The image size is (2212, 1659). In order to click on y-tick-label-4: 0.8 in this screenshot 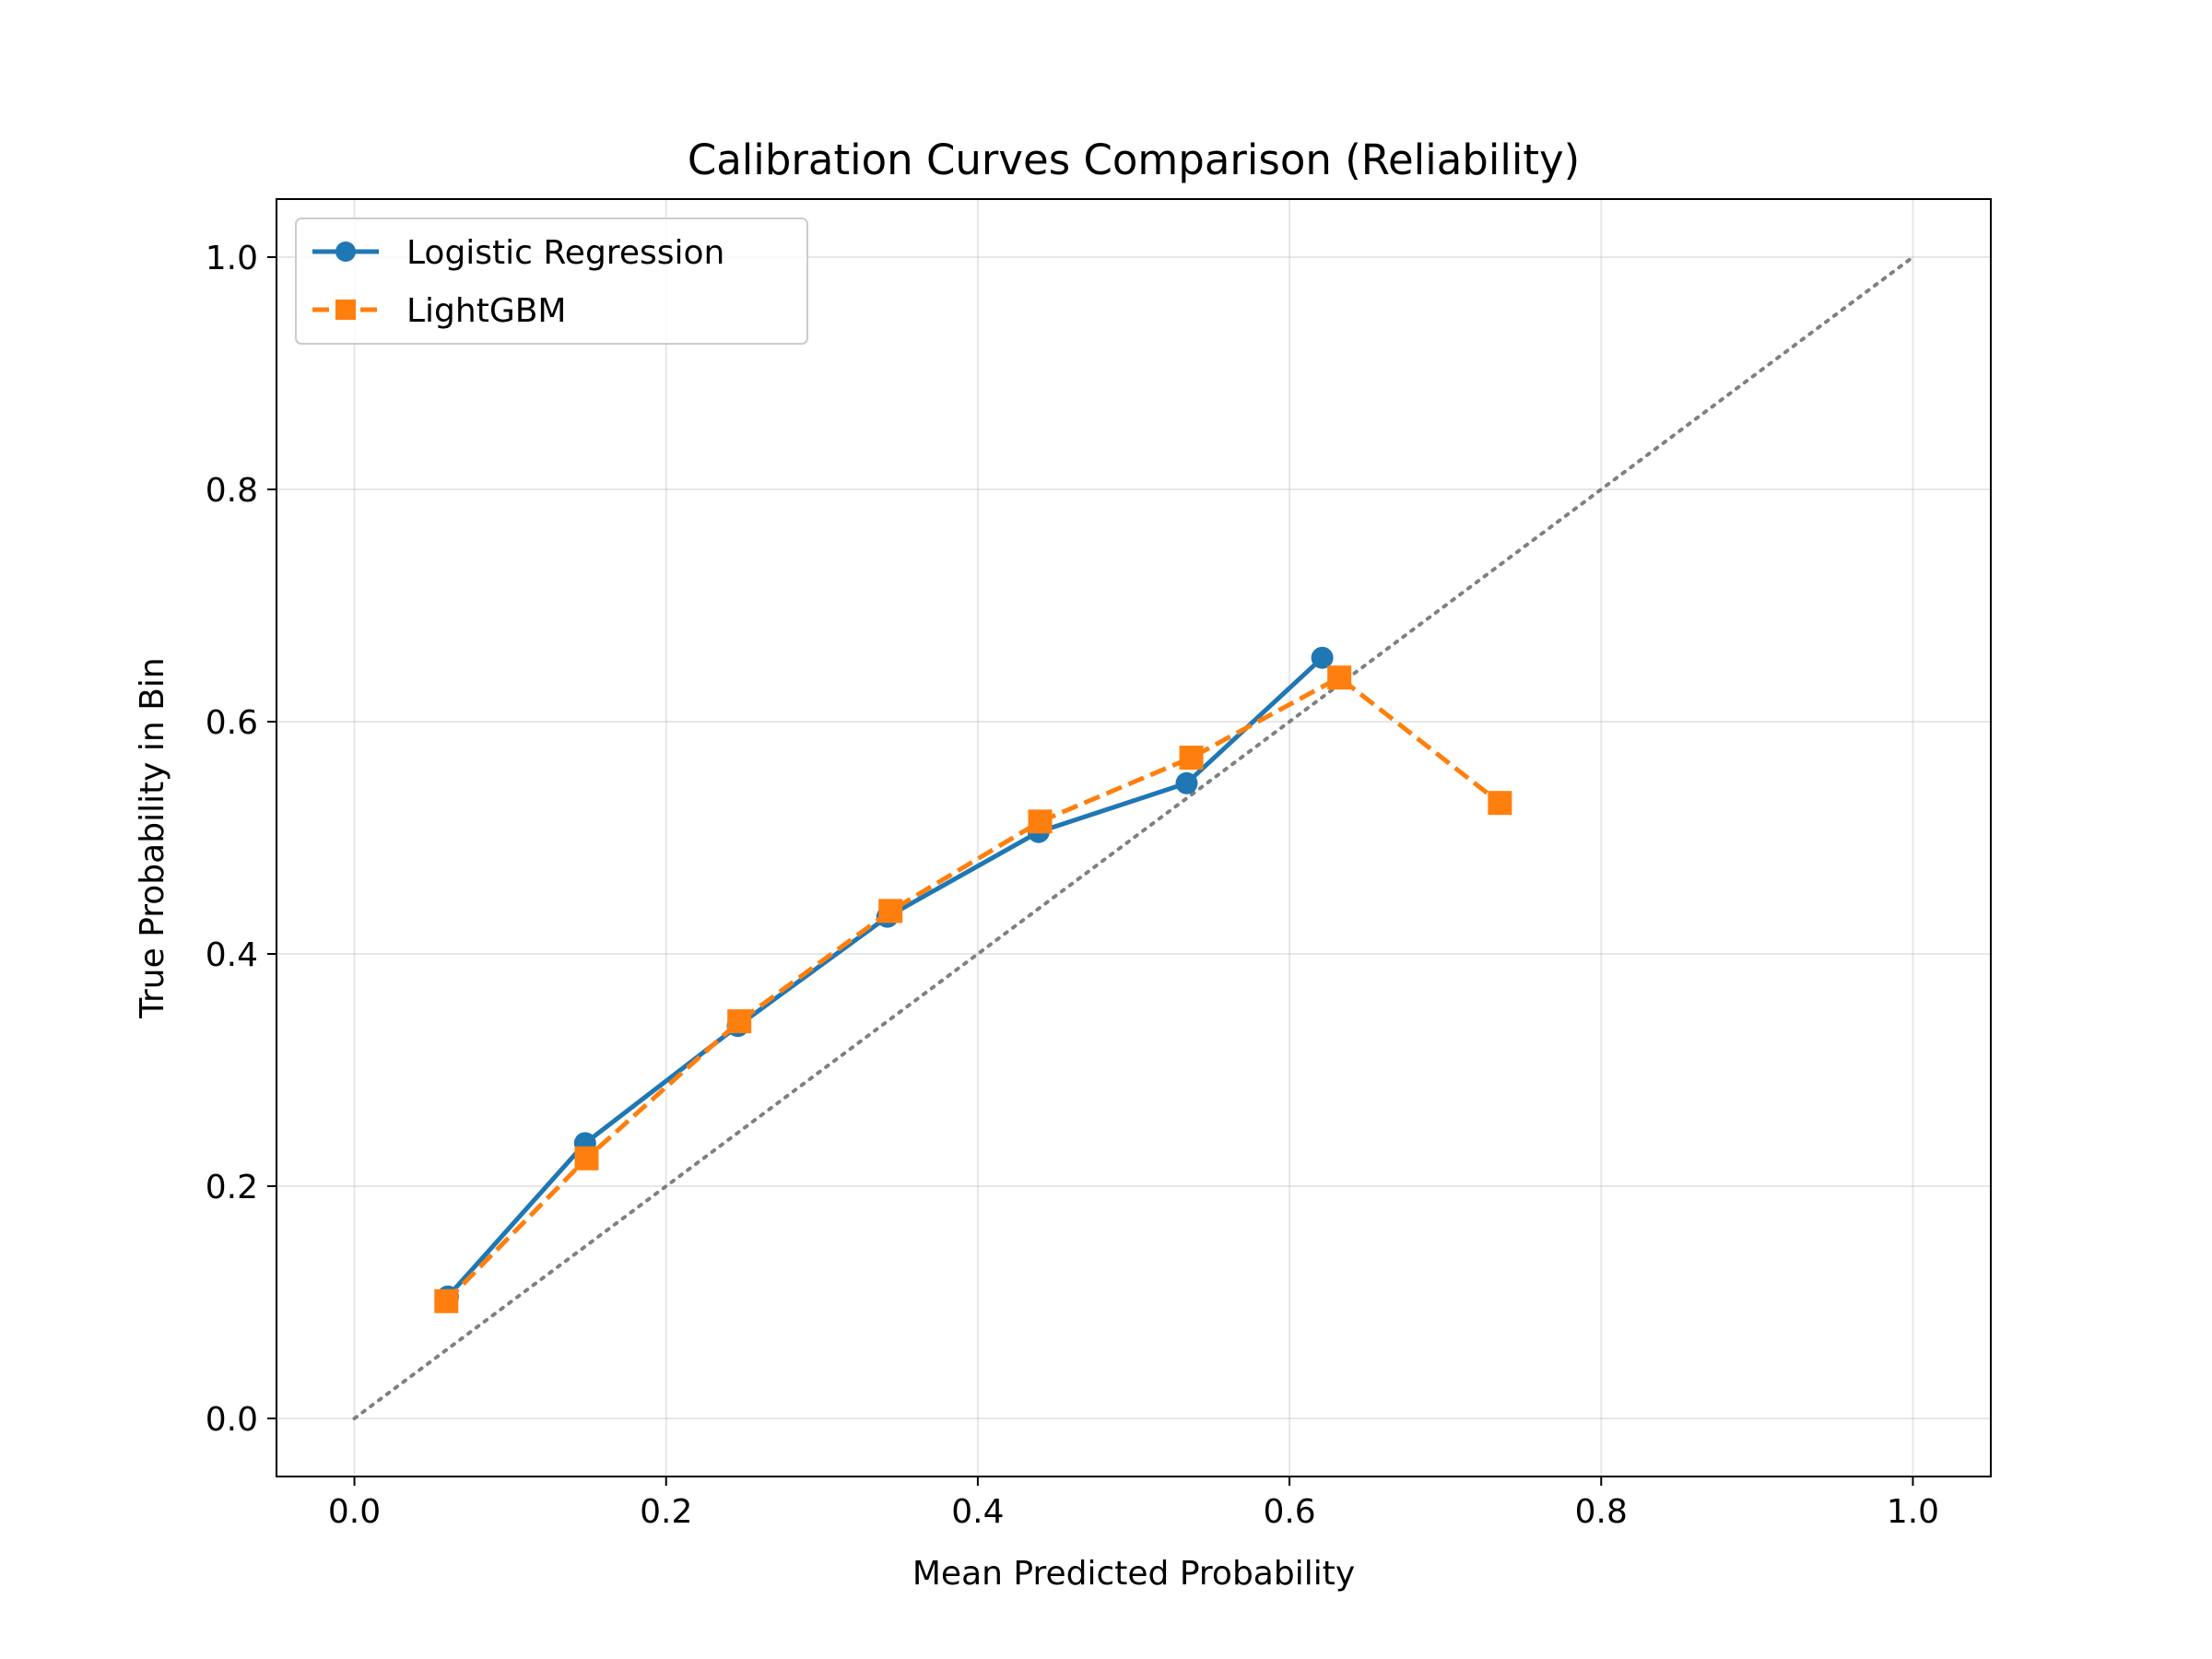, I will do `click(232, 491)`.